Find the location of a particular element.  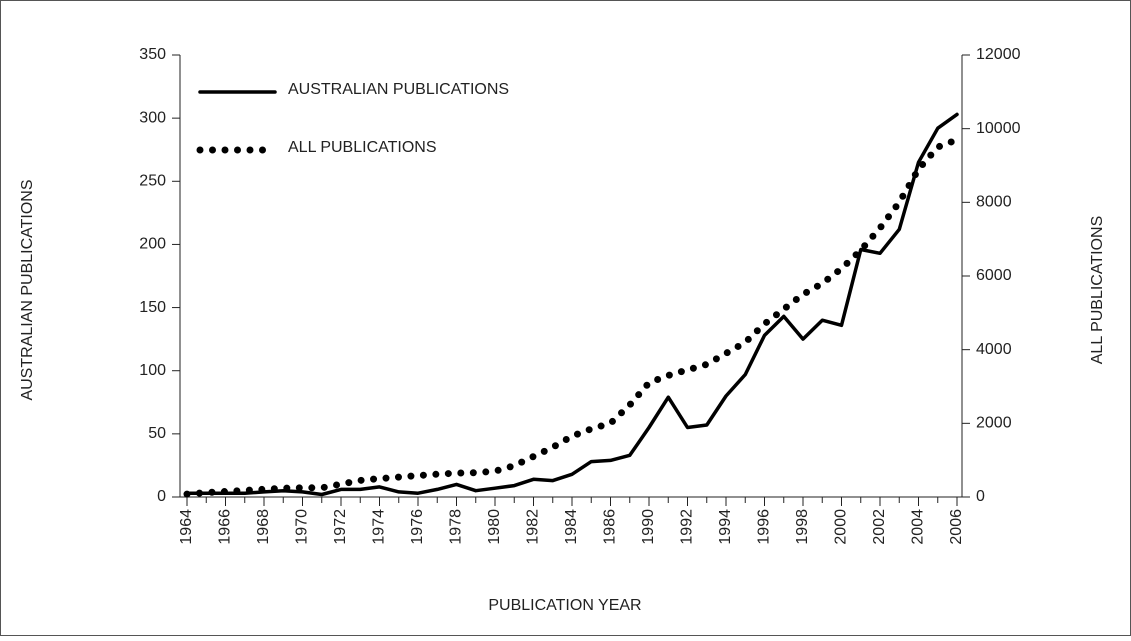

x-tick-label: 1974 is located at coordinates (379, 527).